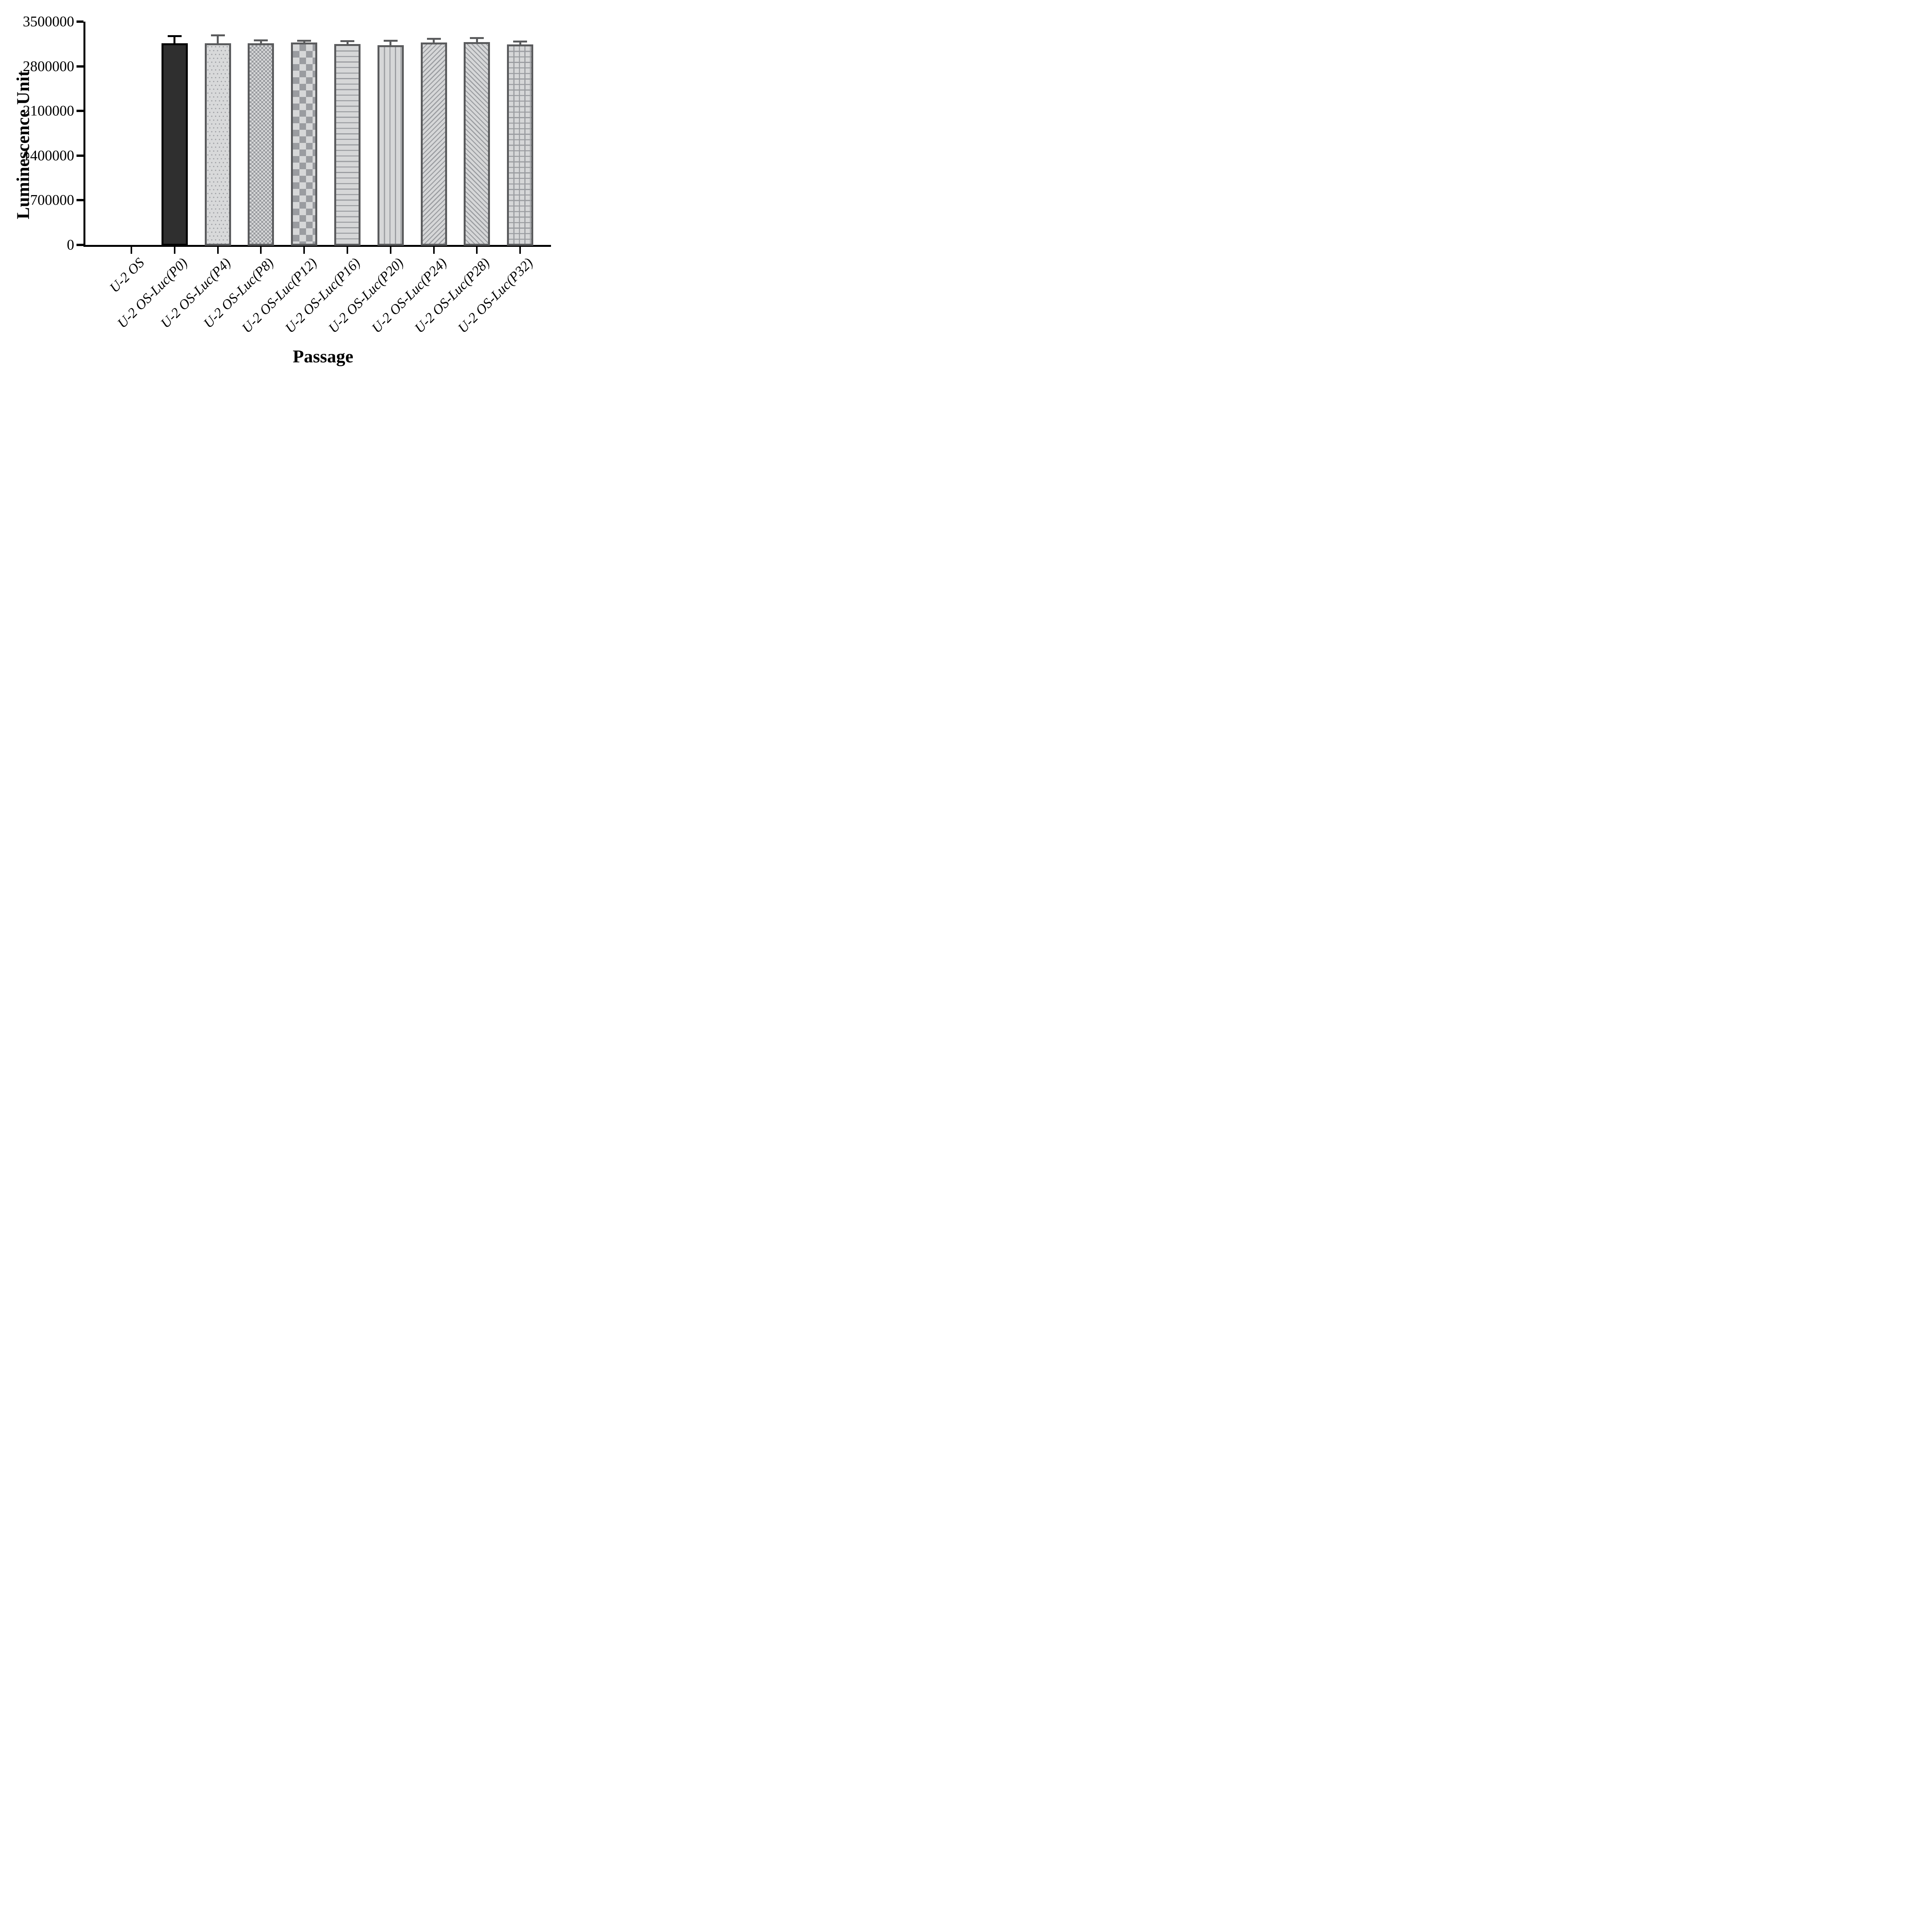 This screenshot has width=1932, height=1923. What do you see at coordinates (280, 295) in the screenshot?
I see `x-tick-label-text: U-2 OS-Luc(P12)` at bounding box center [280, 295].